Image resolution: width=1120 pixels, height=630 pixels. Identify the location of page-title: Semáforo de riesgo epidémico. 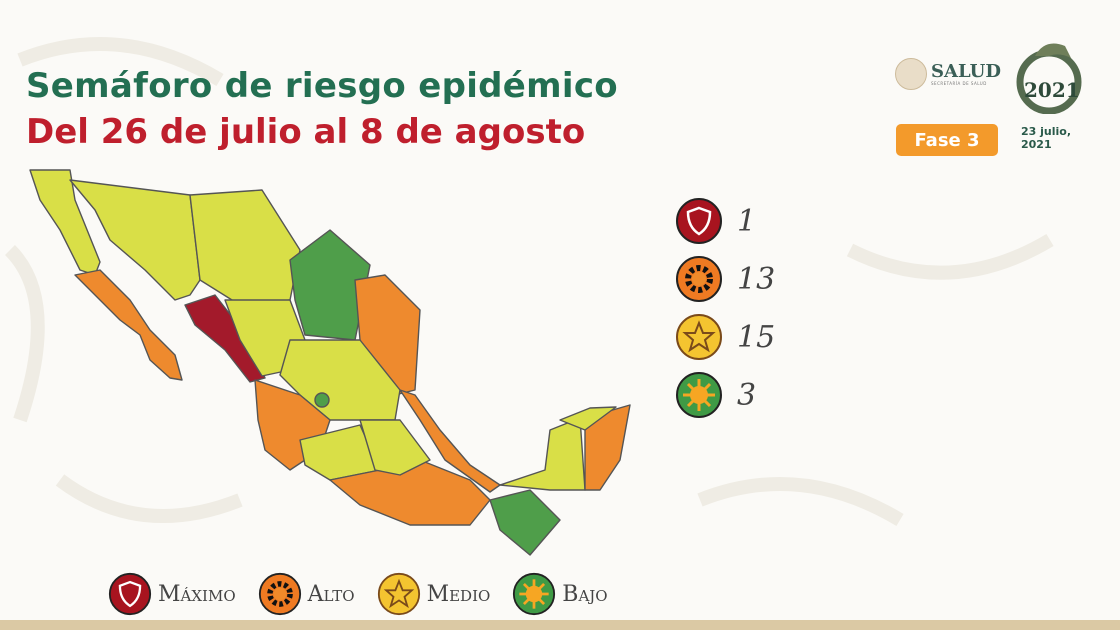
(322, 86).